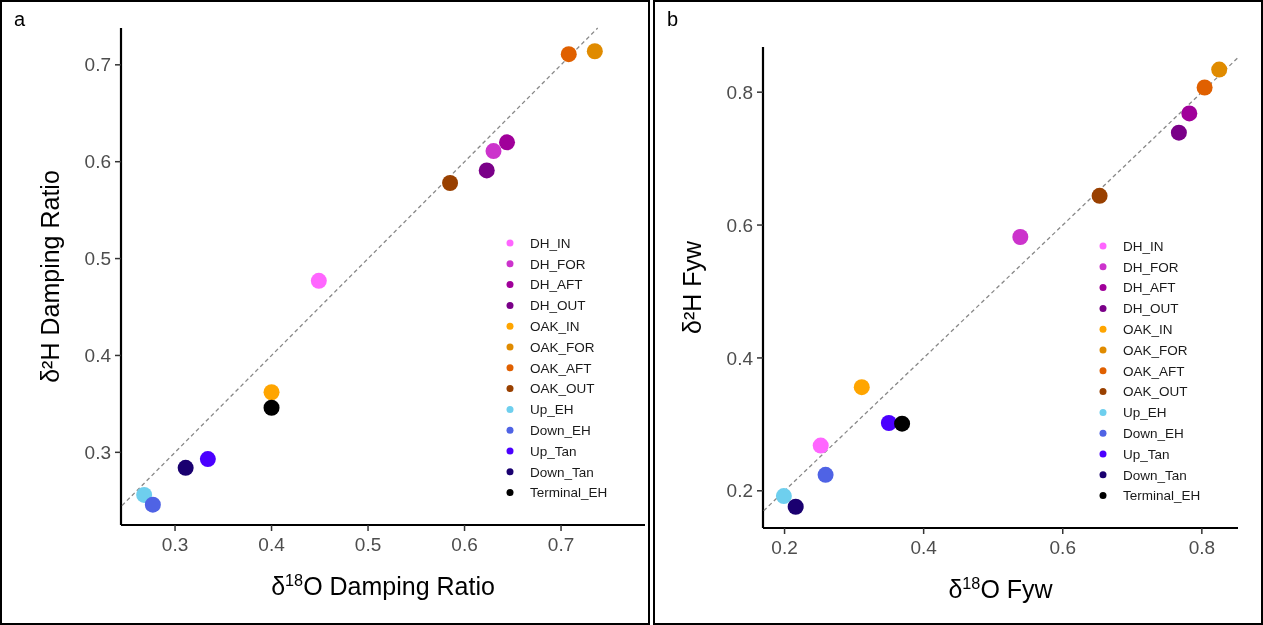  What do you see at coordinates (383, 585) in the screenshot?
I see `x-axis-title: δ$^{18}$O Damping Ratio` at bounding box center [383, 585].